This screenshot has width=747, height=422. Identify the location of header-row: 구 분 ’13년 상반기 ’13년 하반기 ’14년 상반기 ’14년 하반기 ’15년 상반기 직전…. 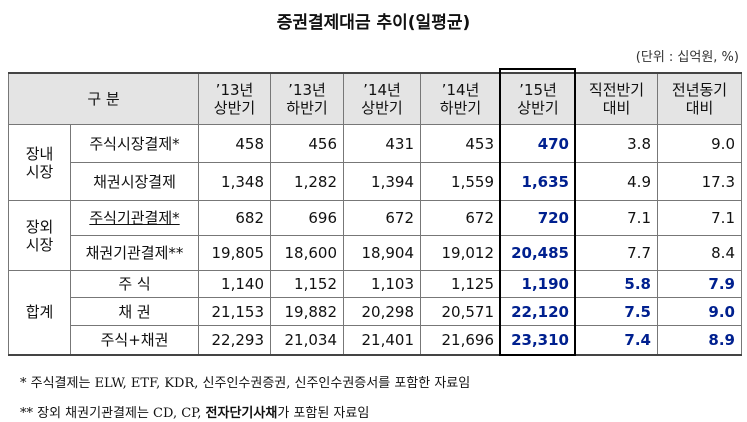
(375, 98).